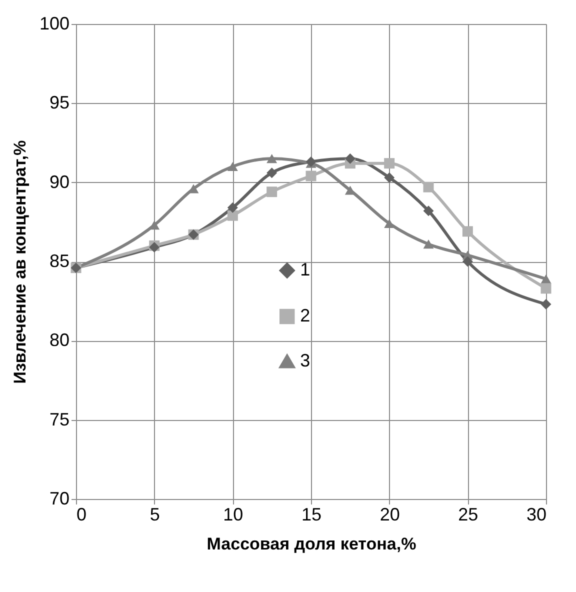 This screenshot has width=576, height=592. What do you see at coordinates (468, 514) in the screenshot?
I see `x-tick-label: 25` at bounding box center [468, 514].